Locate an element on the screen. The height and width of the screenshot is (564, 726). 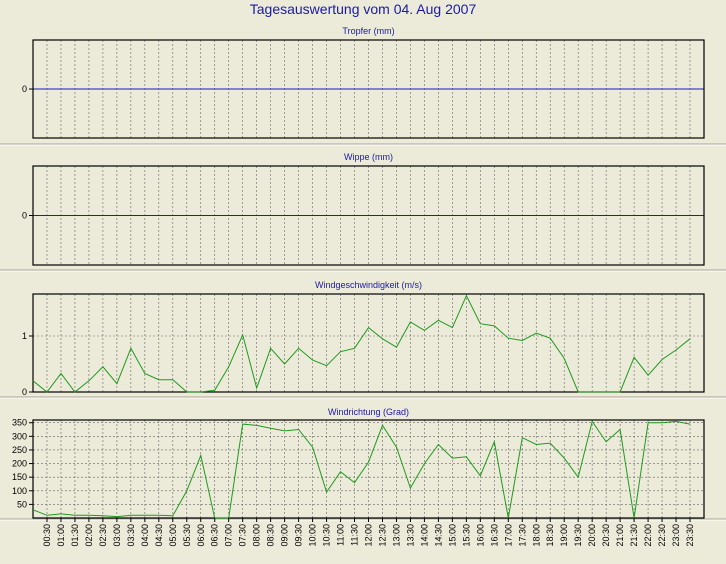
x-tick-label: 21:30 is located at coordinates (634, 535).